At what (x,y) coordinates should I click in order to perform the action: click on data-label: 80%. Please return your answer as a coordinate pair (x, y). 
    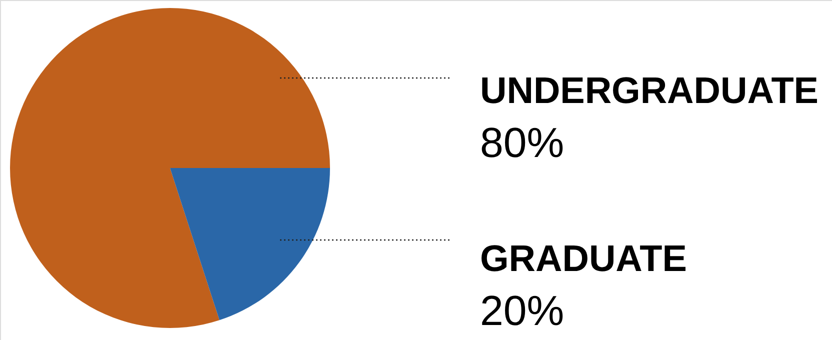
    Looking at the image, I should click on (522, 142).